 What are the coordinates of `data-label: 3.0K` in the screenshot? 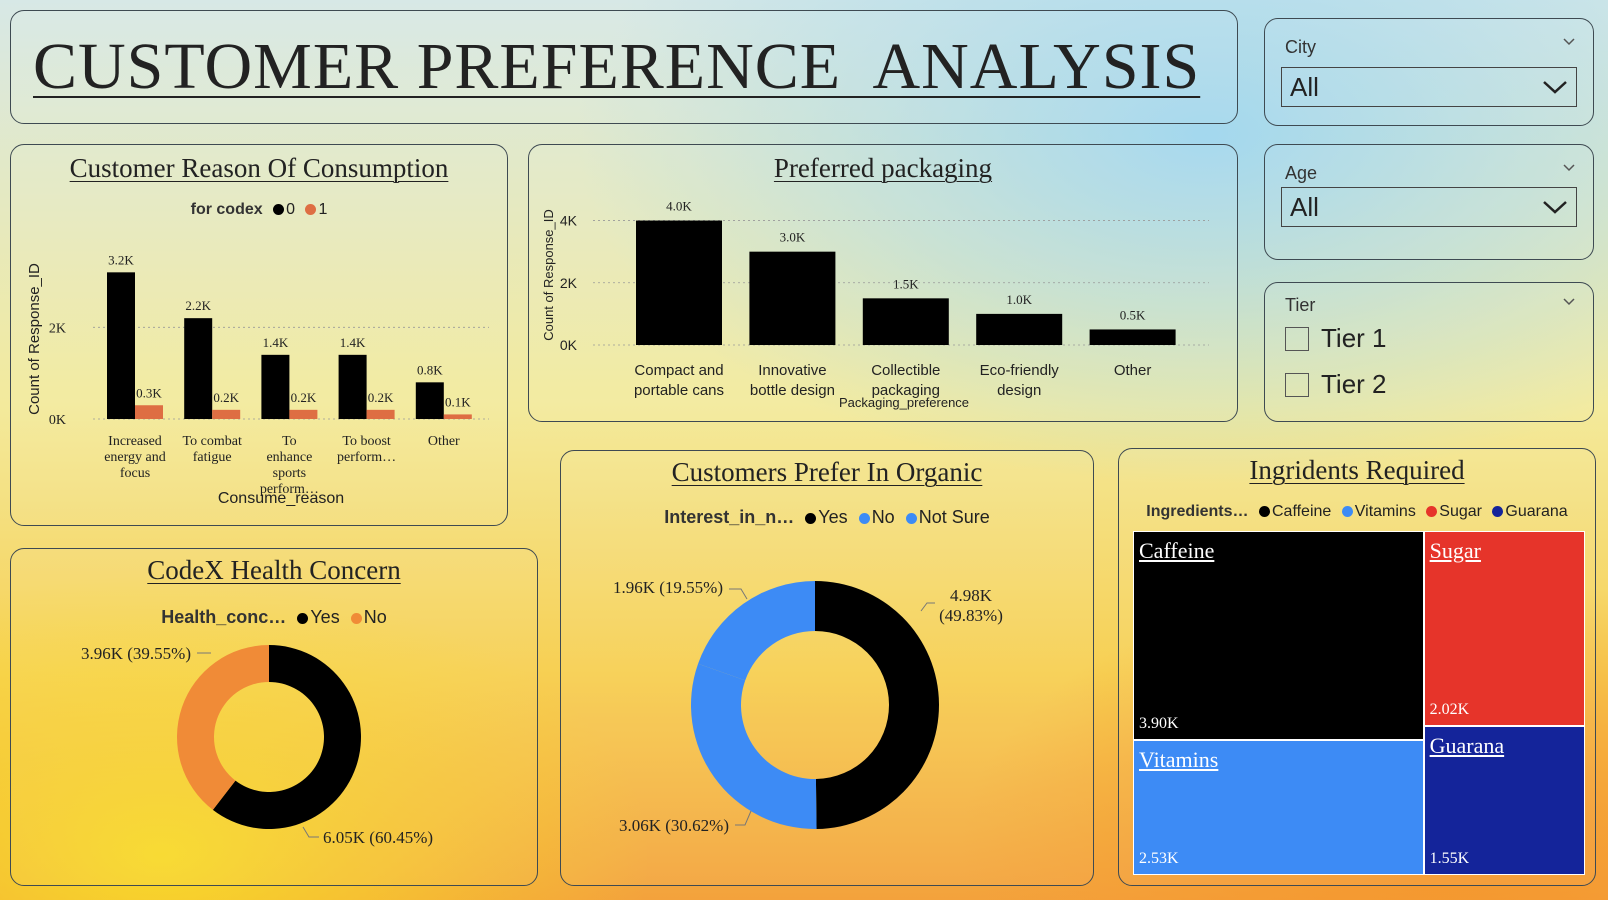 It's located at (793, 237).